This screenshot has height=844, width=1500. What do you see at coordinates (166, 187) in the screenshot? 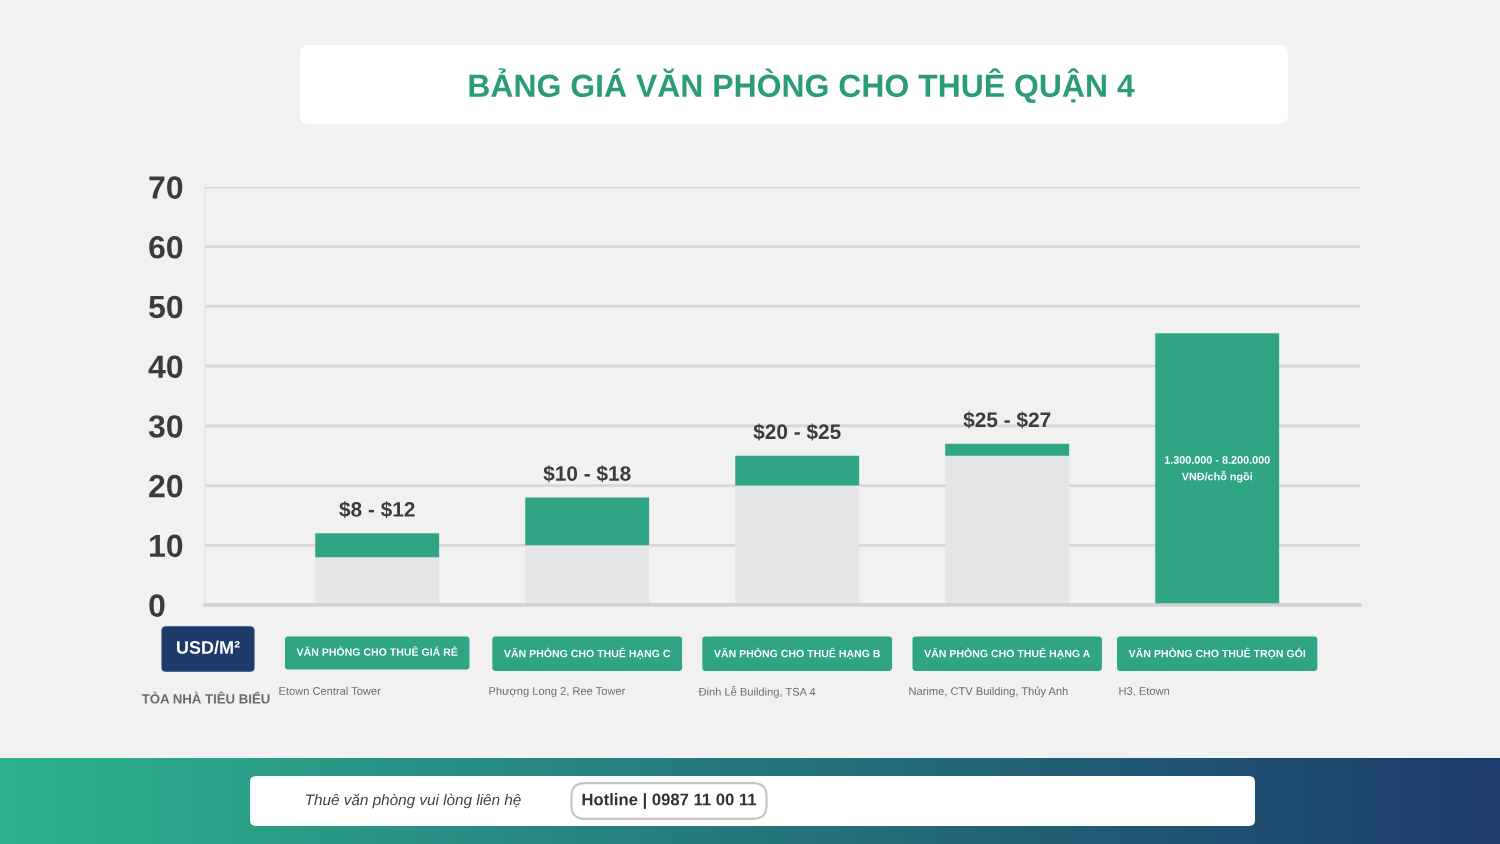
I see `y-tick-label: 70` at bounding box center [166, 187].